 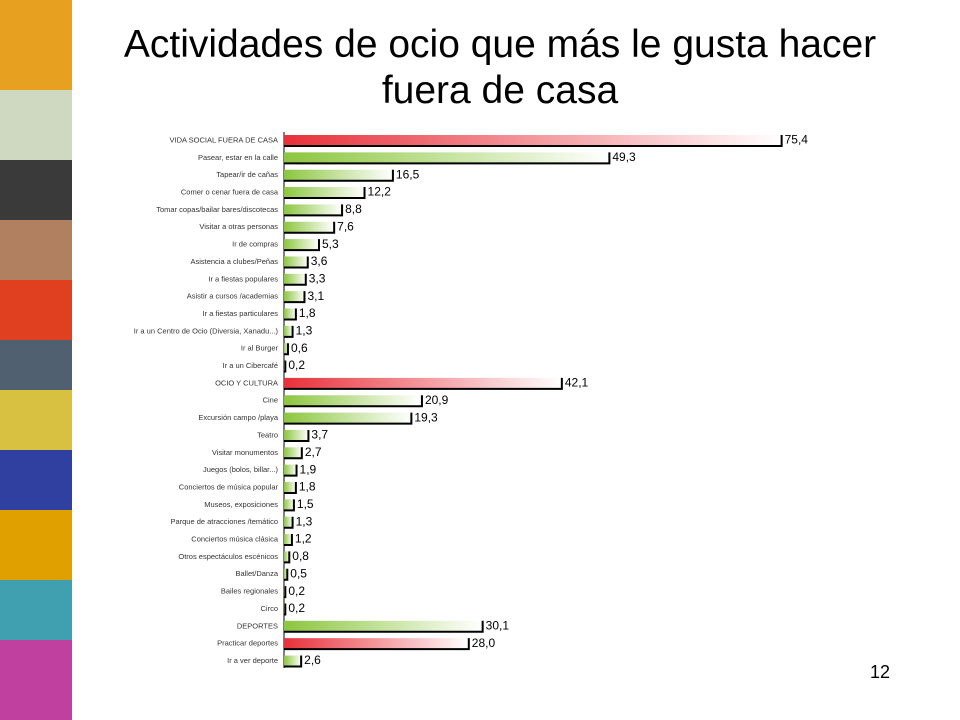 I want to click on value-label: 1,3, so click(x=304, y=331).